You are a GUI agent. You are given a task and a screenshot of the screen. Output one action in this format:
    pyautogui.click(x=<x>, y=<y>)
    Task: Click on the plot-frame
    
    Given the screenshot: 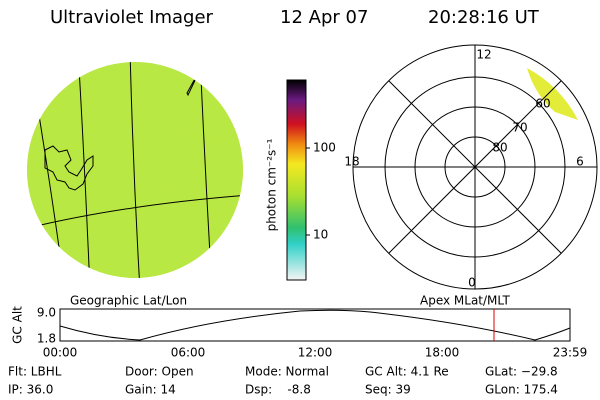 What is the action you would take?
    pyautogui.click(x=315, y=325)
    